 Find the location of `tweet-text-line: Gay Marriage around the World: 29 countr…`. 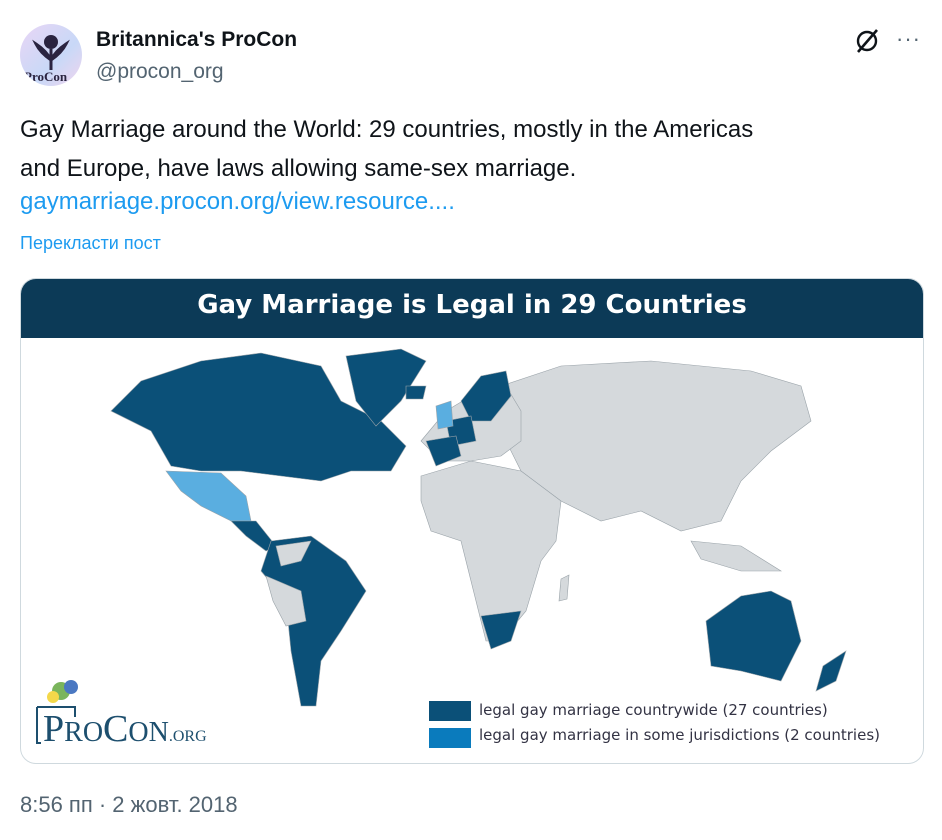

tweet-text-line: Gay Marriage around the World: 29 countr… is located at coordinates (387, 129).